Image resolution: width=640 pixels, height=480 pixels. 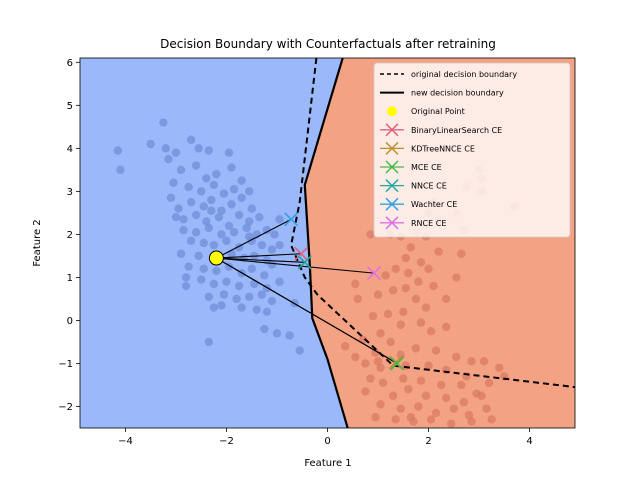 I want to click on legend-item: new decision boundary, so click(x=442, y=93).